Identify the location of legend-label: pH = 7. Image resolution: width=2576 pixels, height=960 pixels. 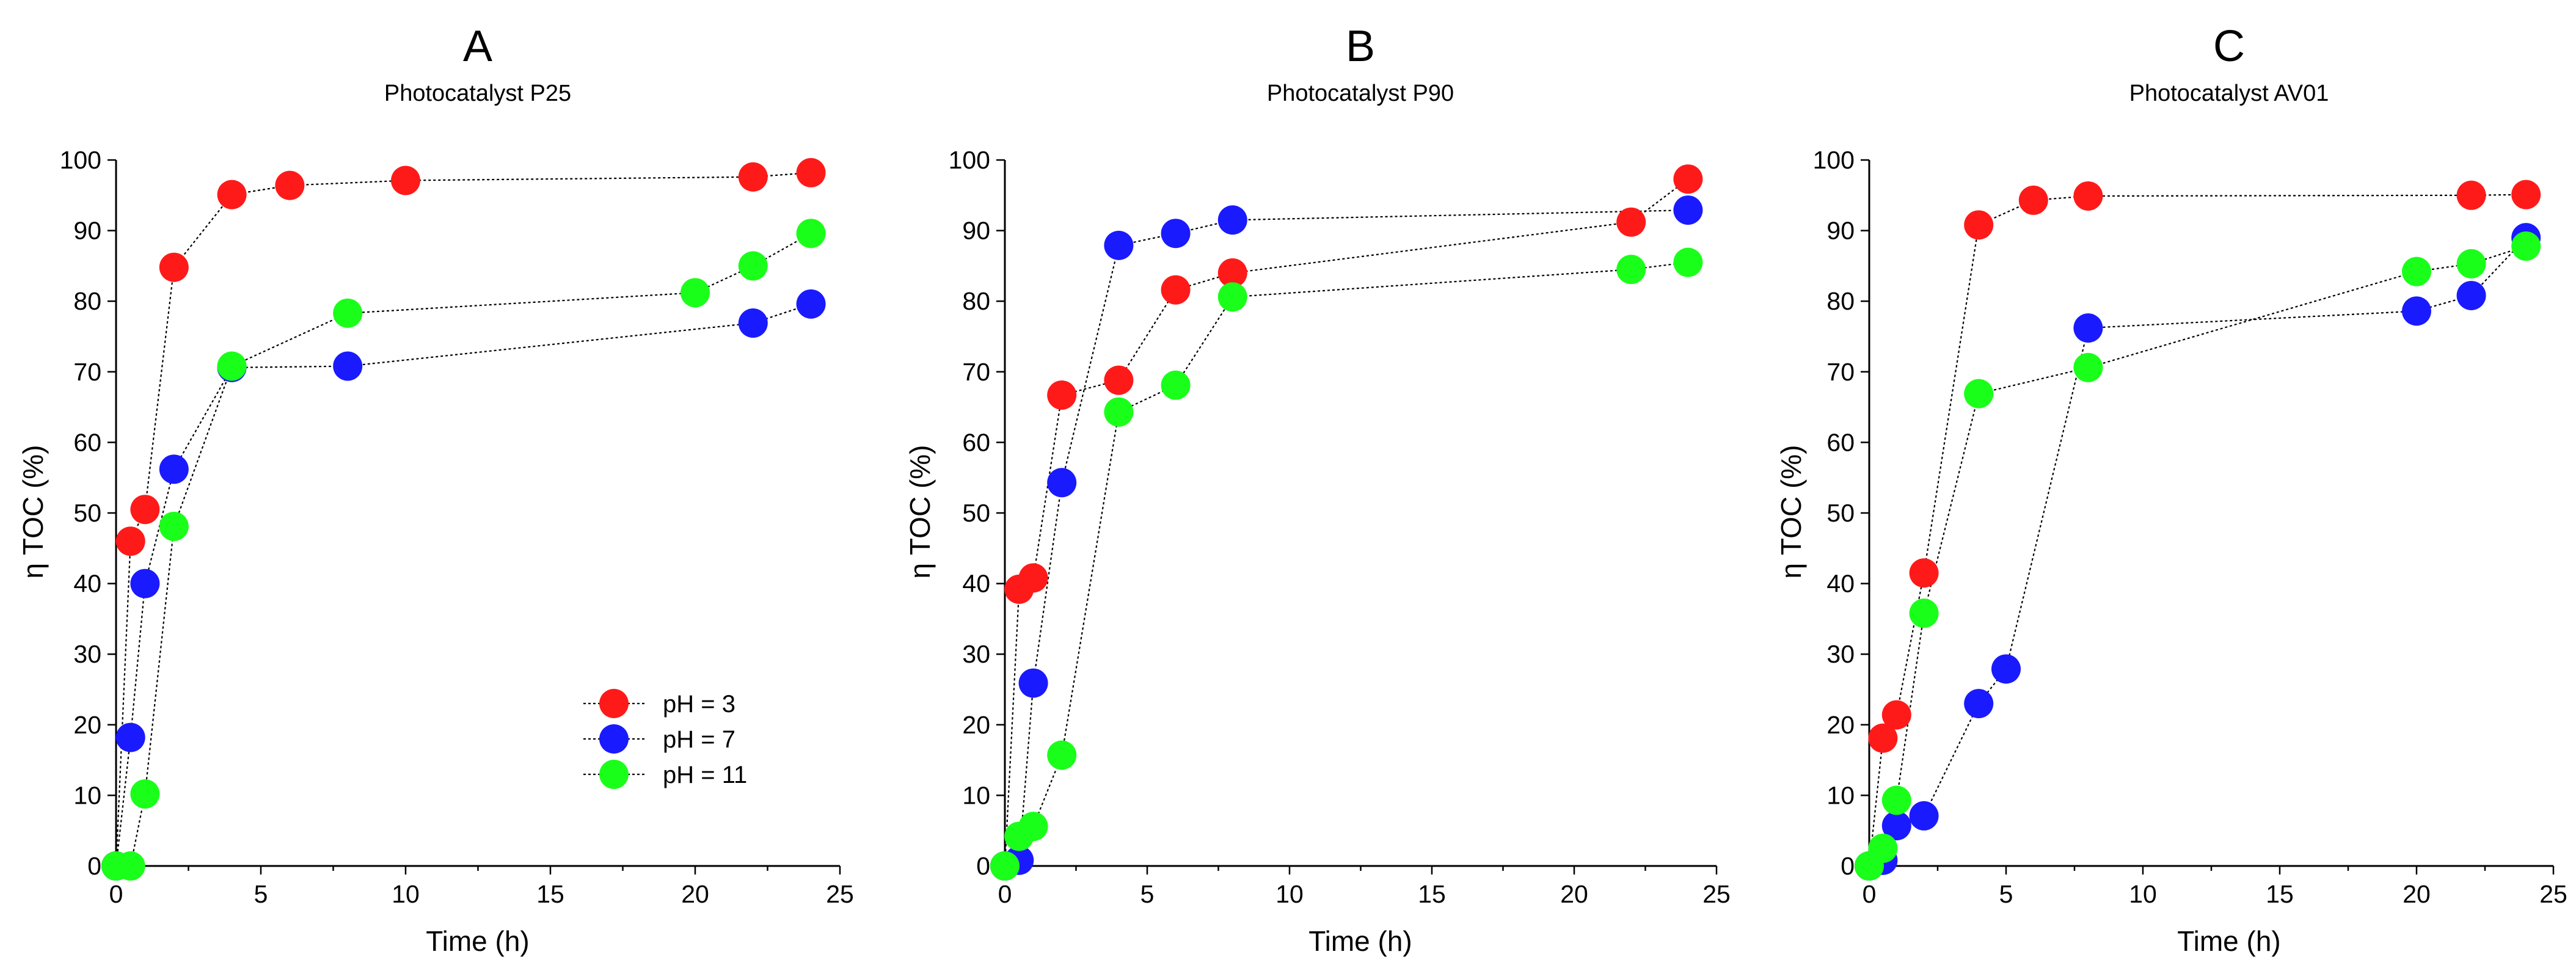
(699, 739).